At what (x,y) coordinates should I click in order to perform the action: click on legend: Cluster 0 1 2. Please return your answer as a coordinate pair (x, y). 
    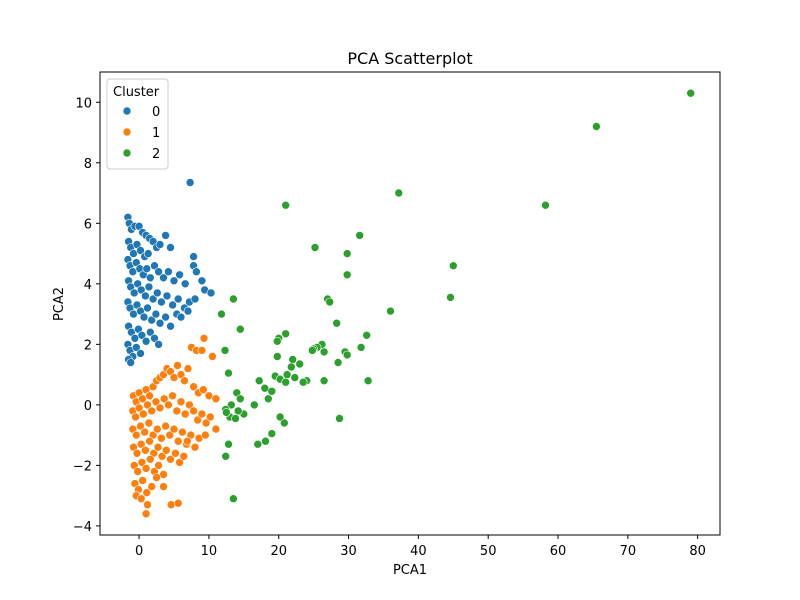
    Looking at the image, I should click on (137, 124).